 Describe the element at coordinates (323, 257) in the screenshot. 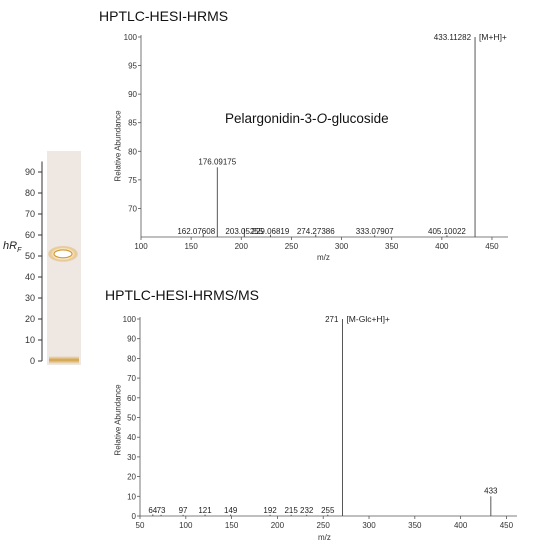

I see `chart1-xlabel: m/z` at that location.